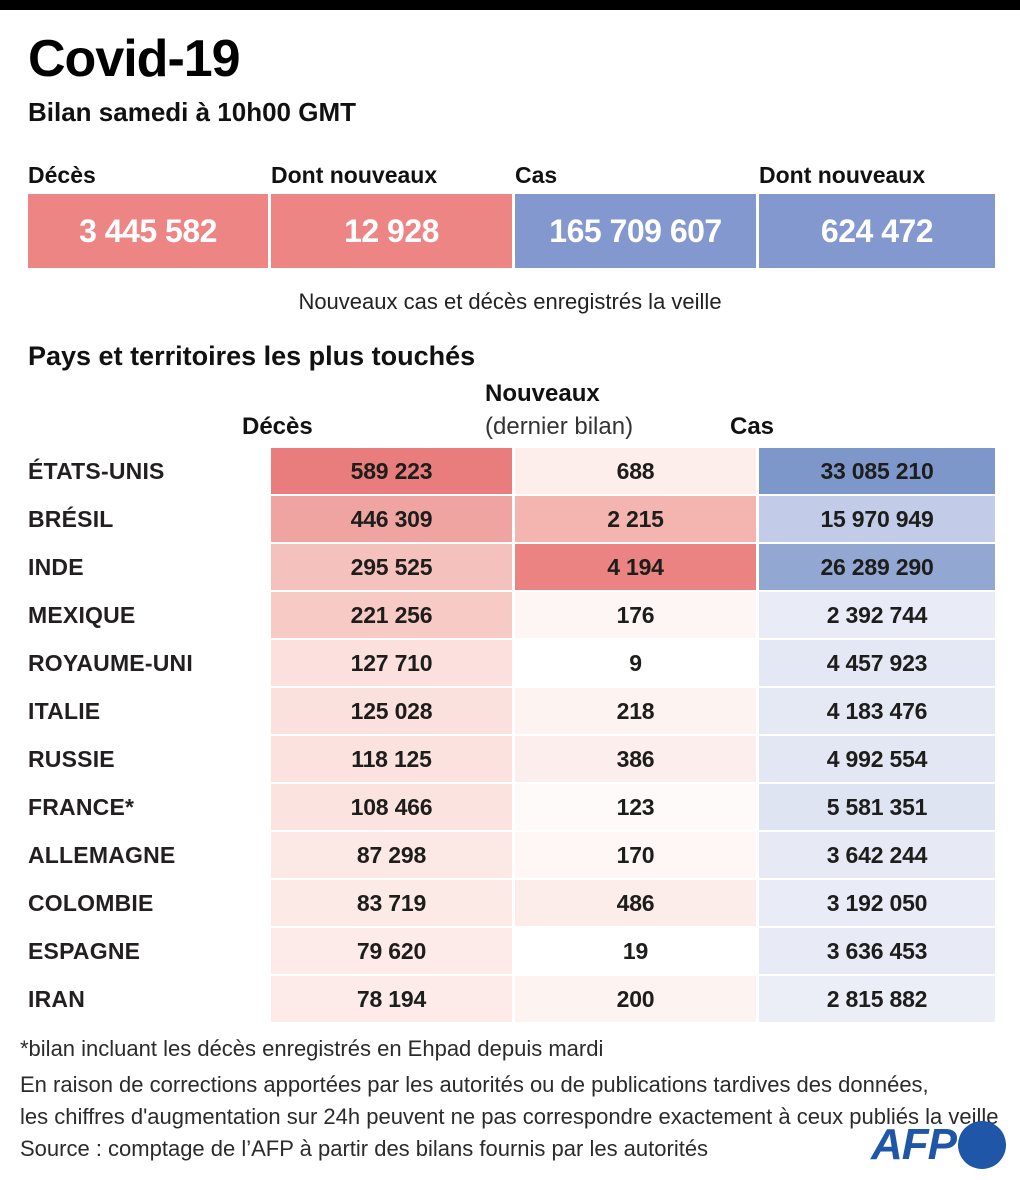 The image size is (1020, 1180). Describe the element at coordinates (391, 855) in the screenshot. I see `deaths-cell: 87 298` at that location.